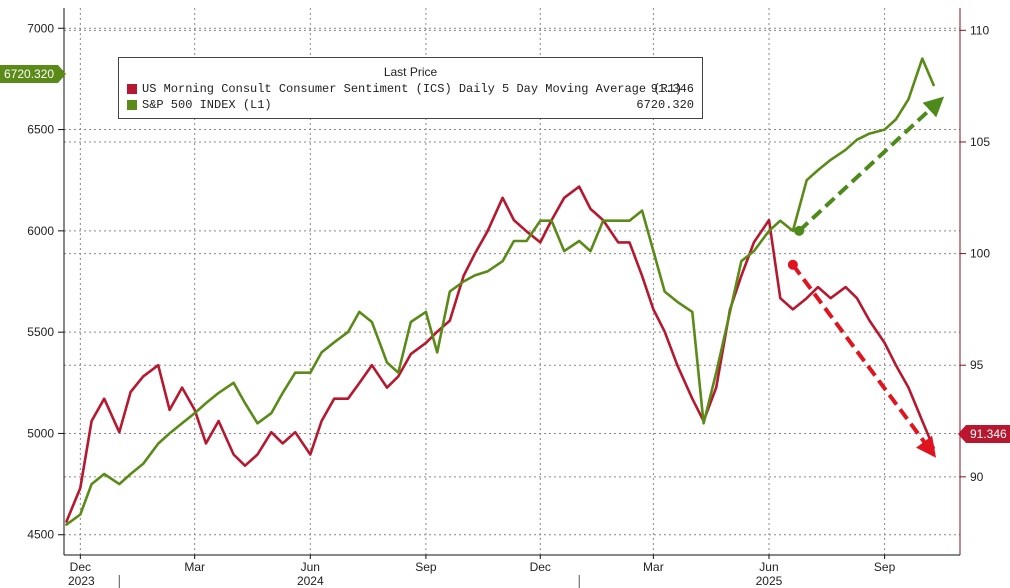 This screenshot has width=1010, height=588. I want to click on right-tick-label: 100, so click(980, 254).